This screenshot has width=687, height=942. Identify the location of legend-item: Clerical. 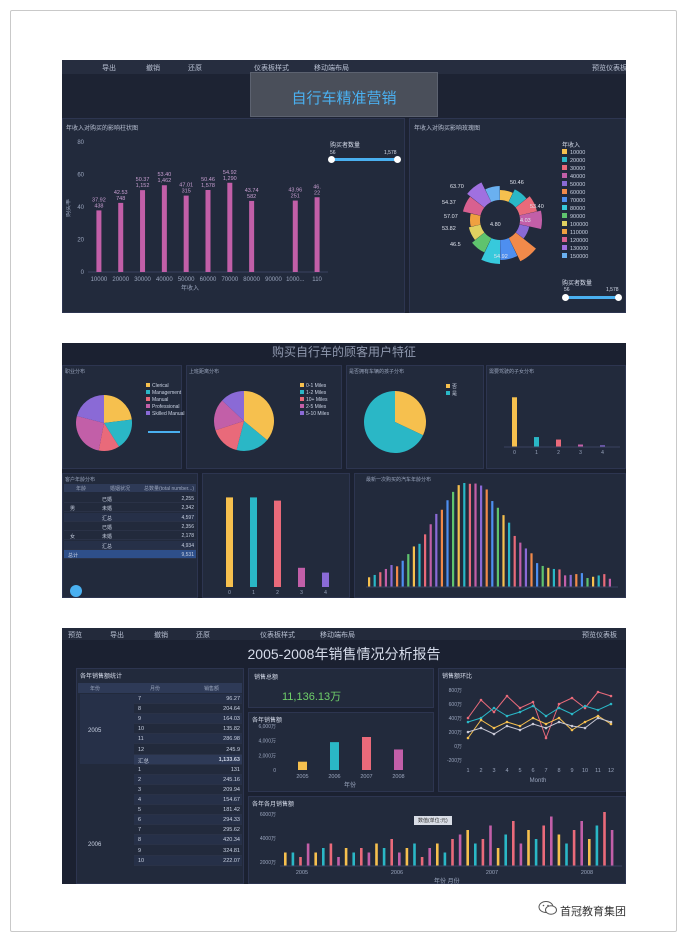
(165, 386).